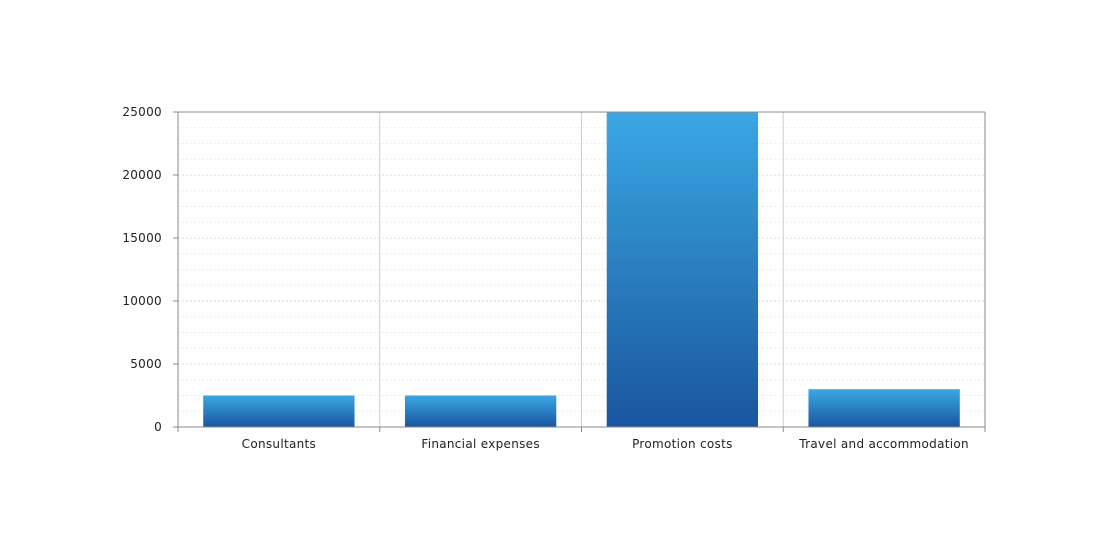 This screenshot has width=1119, height=540. I want to click on bar-consultants, so click(279, 411).